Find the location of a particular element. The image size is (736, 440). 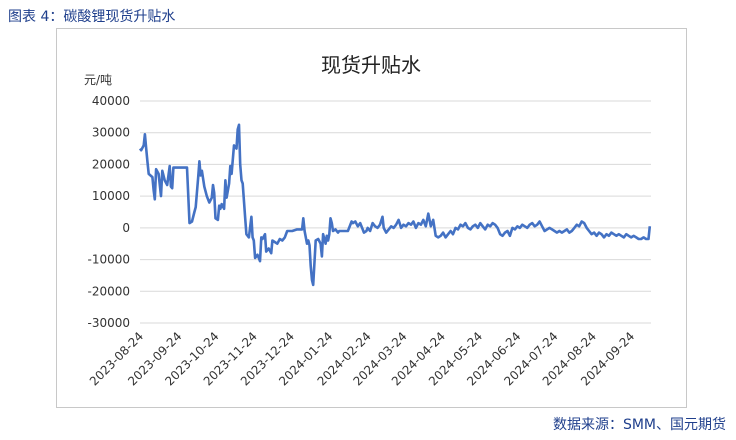

y-tick-label: 0 is located at coordinates (126, 228).